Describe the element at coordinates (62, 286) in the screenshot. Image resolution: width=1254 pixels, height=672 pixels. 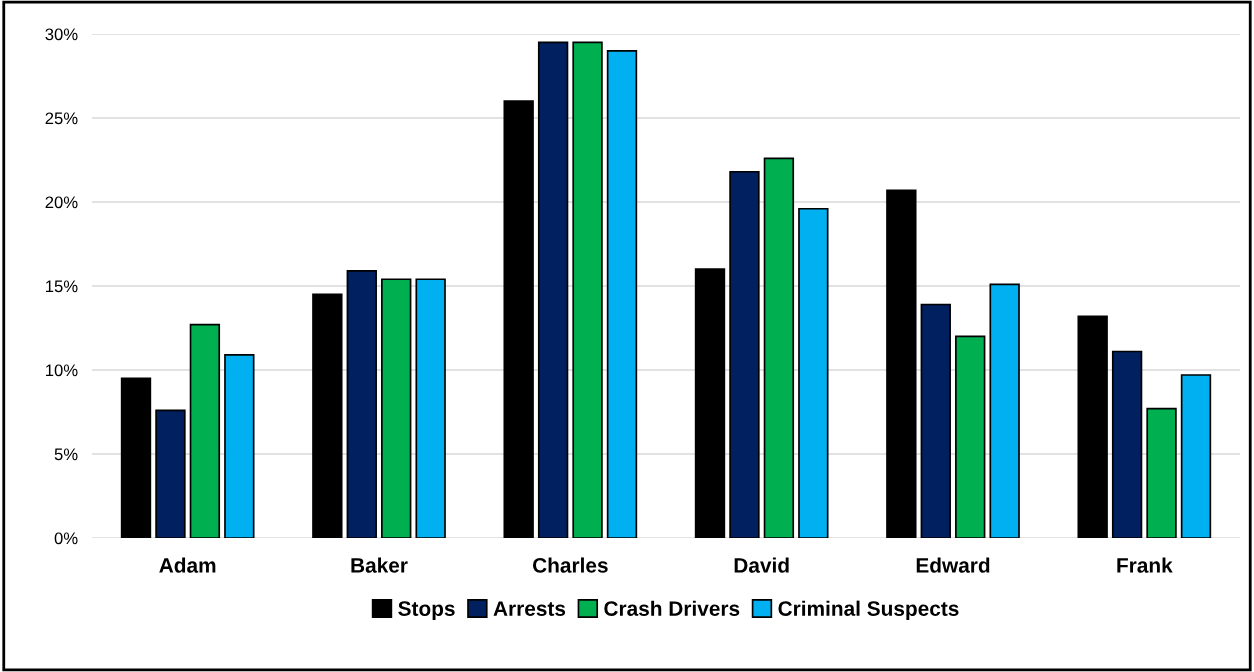
I see `y-tick-label: 15%` at that location.